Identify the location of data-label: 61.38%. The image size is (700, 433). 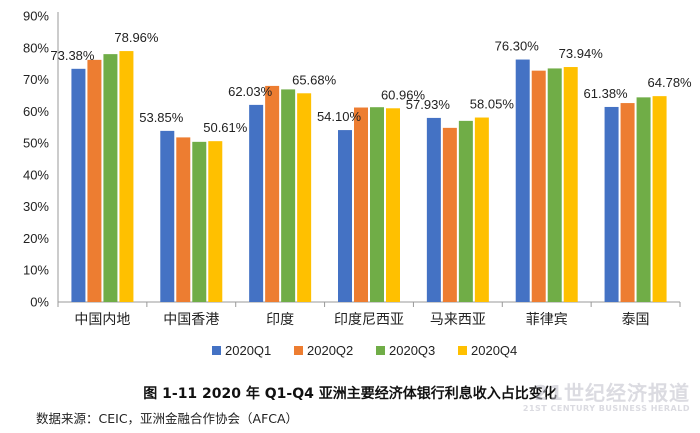
(606, 93).